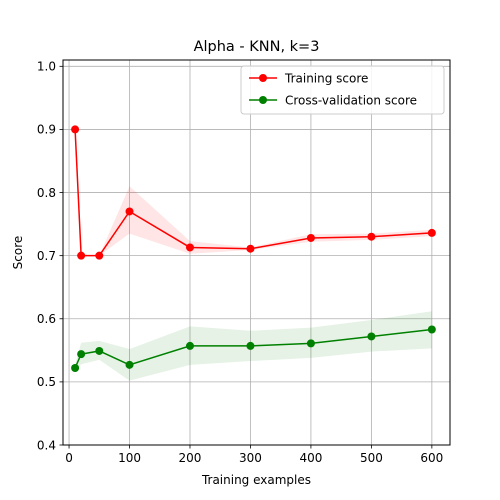  Describe the element at coordinates (256, 480) in the screenshot. I see `x-axis-label: Training examples` at that location.